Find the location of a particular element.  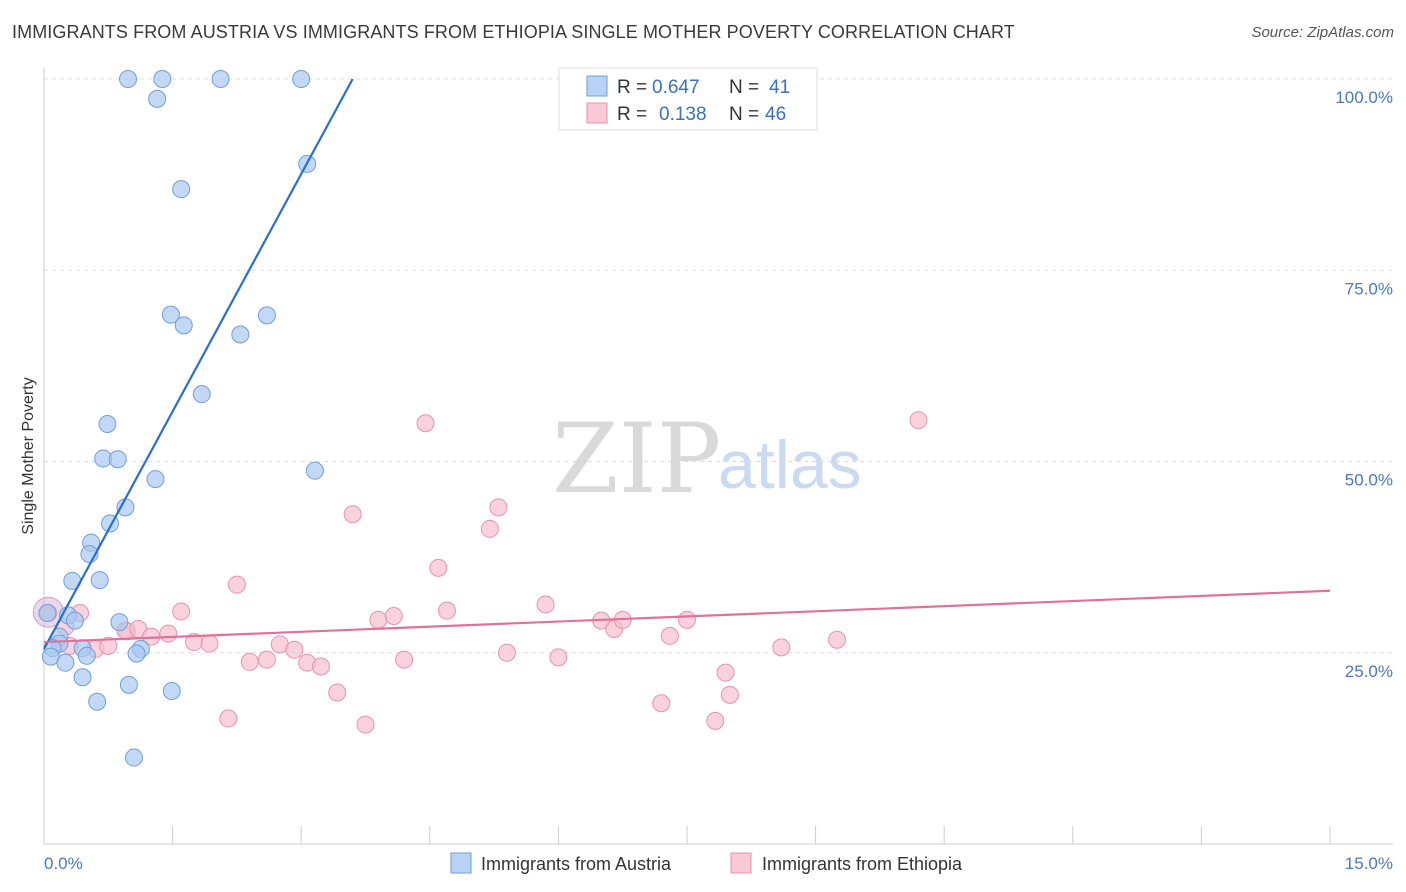

ethiopia-trend-line is located at coordinates (687, 616).